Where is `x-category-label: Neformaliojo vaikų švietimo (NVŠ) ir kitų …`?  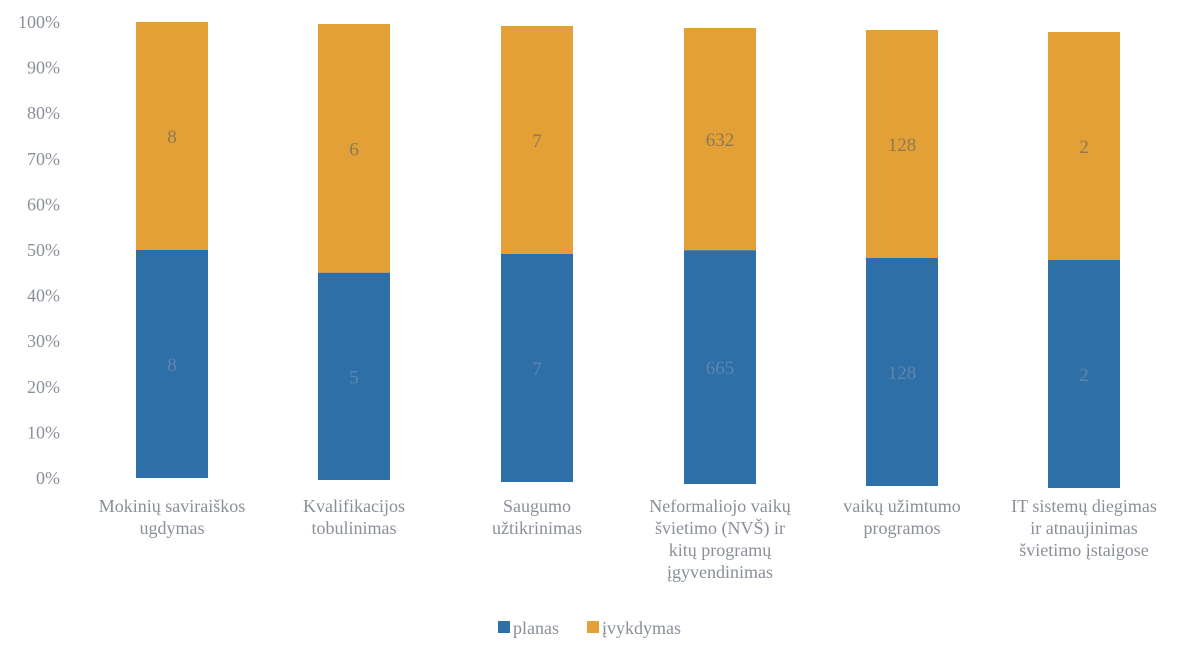
x-category-label: Neformaliojo vaikų švietimo (NVŠ) ir kitų … is located at coordinates (720, 539).